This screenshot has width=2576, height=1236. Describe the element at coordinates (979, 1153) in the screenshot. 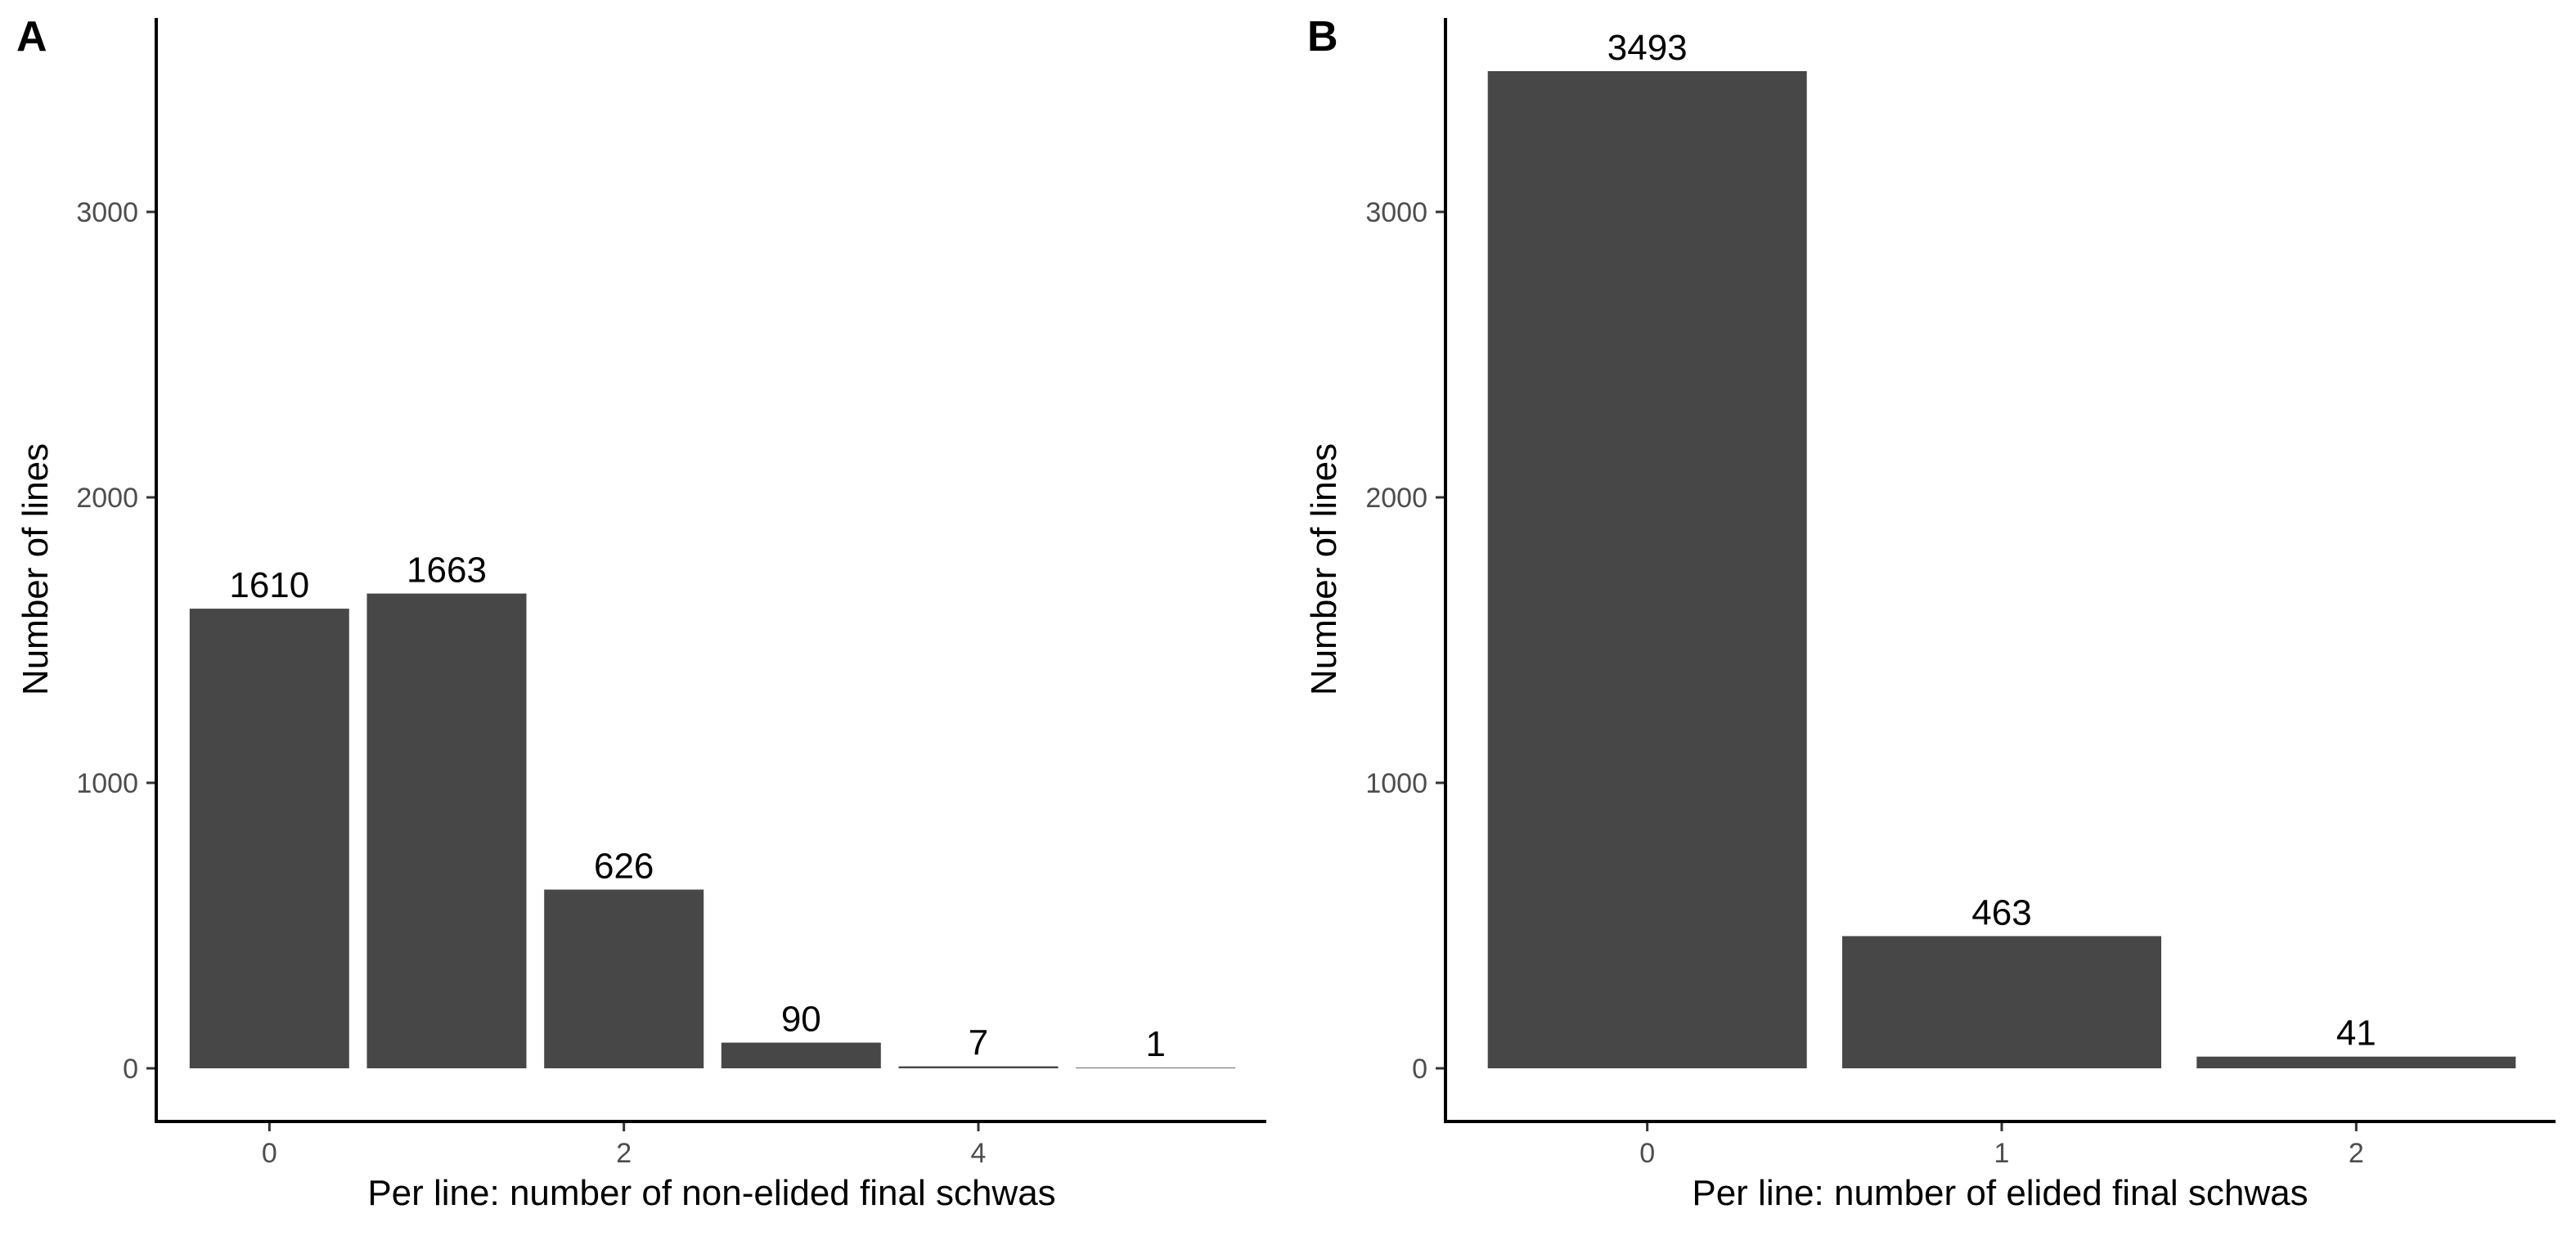

I see `panel-a-xtick-label-4: 4` at that location.